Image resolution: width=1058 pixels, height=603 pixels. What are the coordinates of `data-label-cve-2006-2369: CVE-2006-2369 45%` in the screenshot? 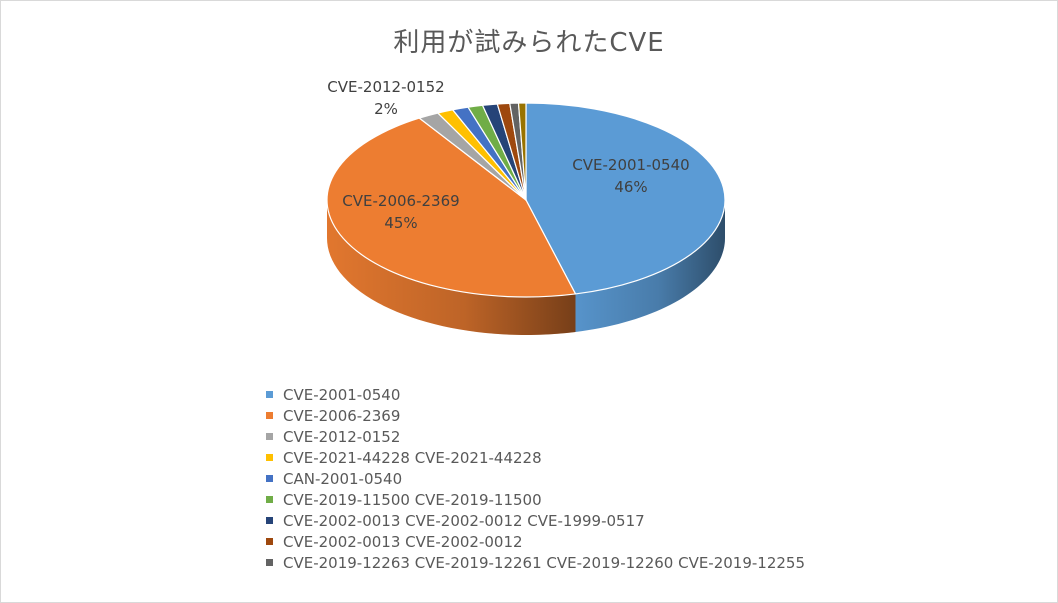 It's located at (400, 212).